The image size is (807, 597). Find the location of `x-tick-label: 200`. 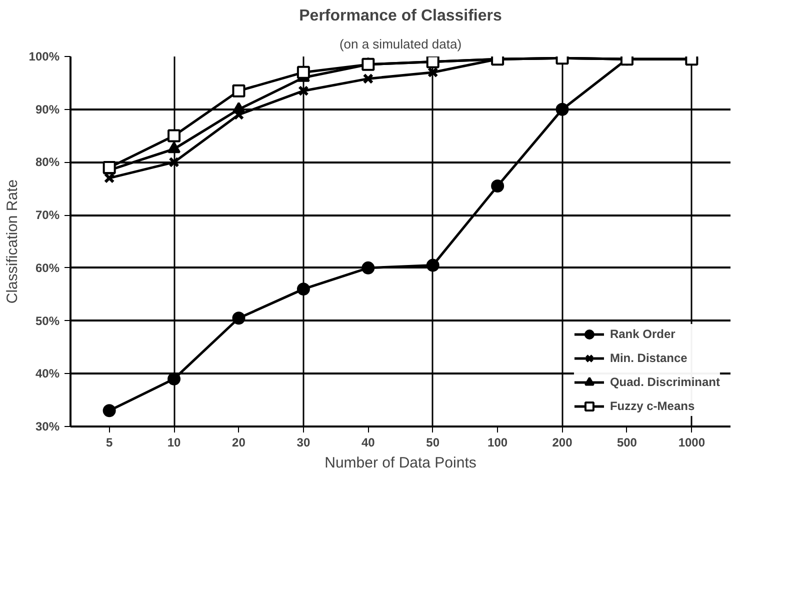

x-tick-label: 200 is located at coordinates (562, 443).